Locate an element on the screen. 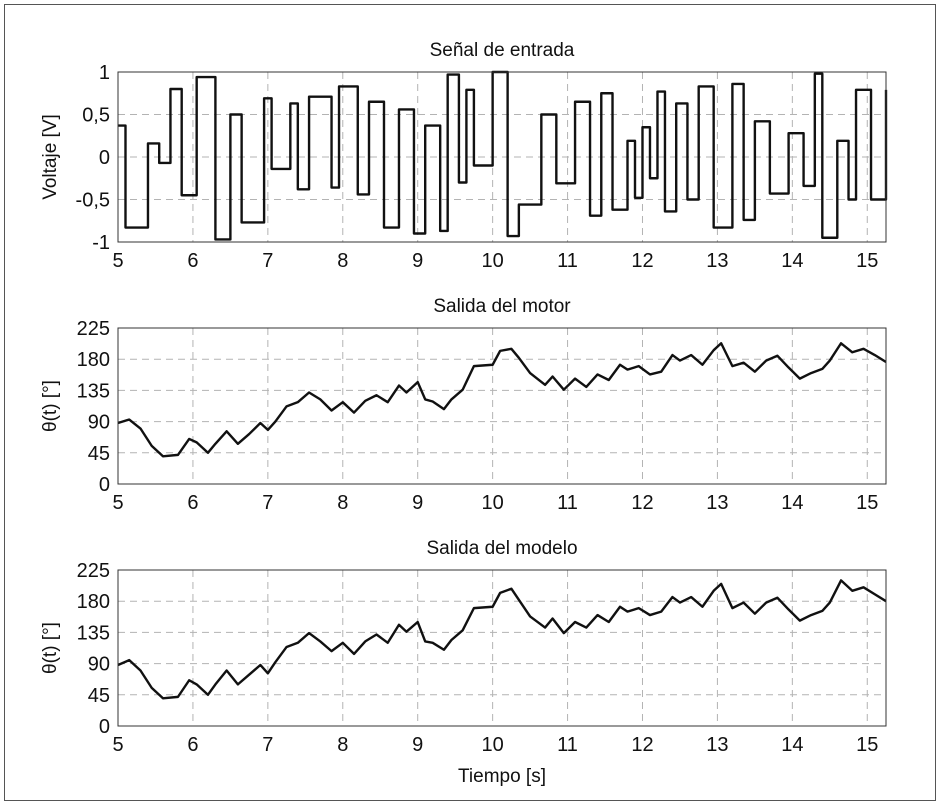 The height and width of the screenshot is (805, 940). chart-title: Salida del modelo is located at coordinates (501, 548).